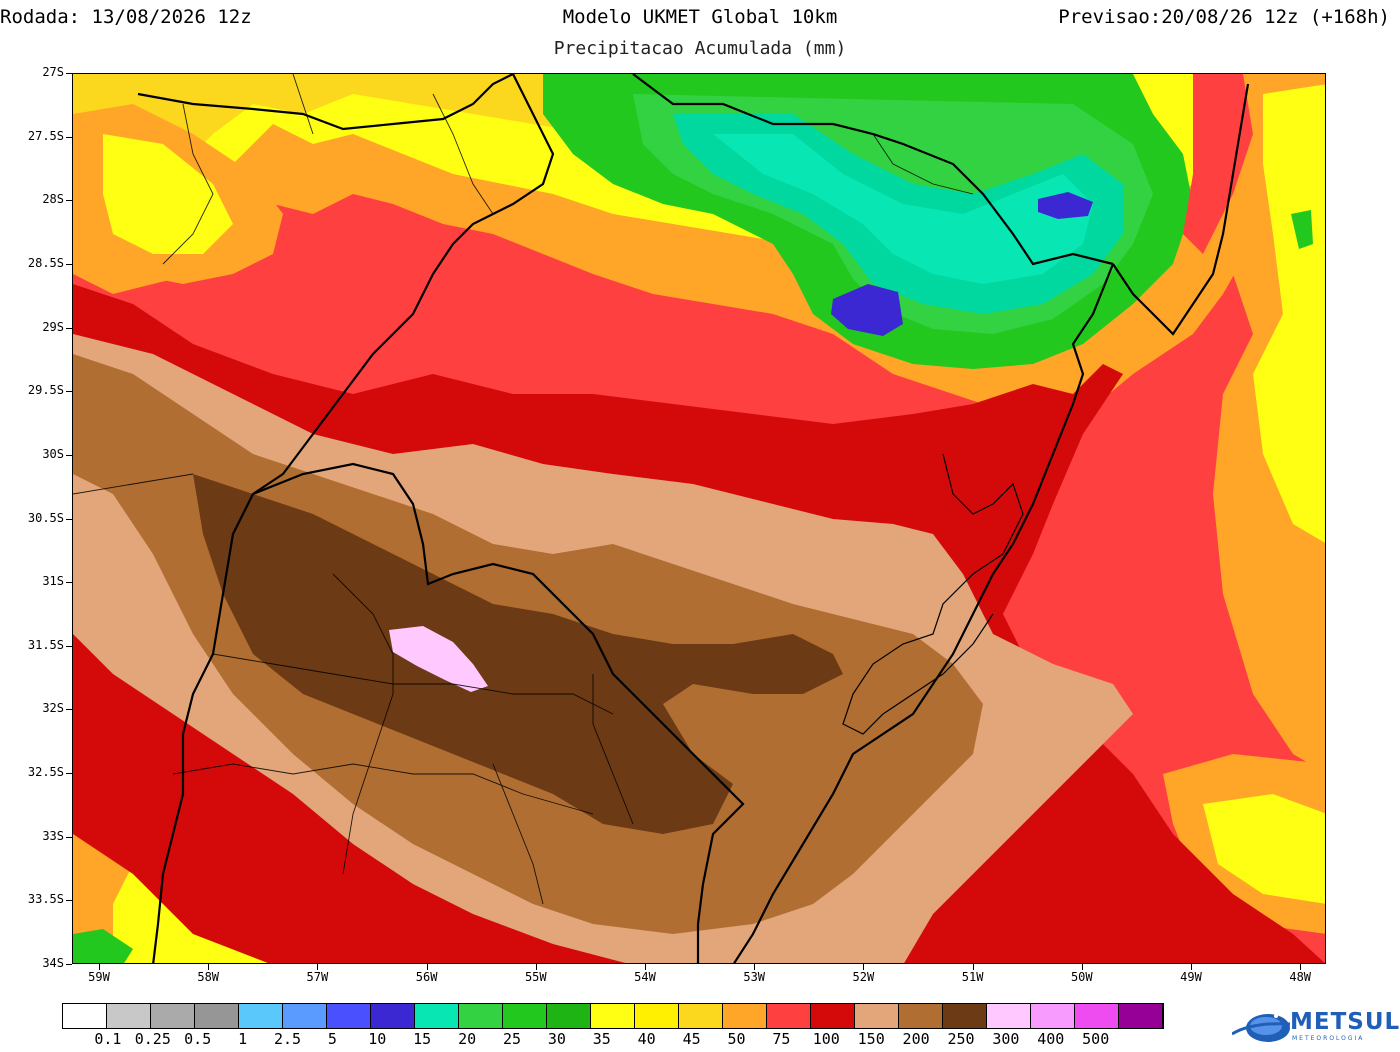 The image size is (1400, 1052). What do you see at coordinates (53, 708) in the screenshot?
I see `lat-label: 32S` at bounding box center [53, 708].